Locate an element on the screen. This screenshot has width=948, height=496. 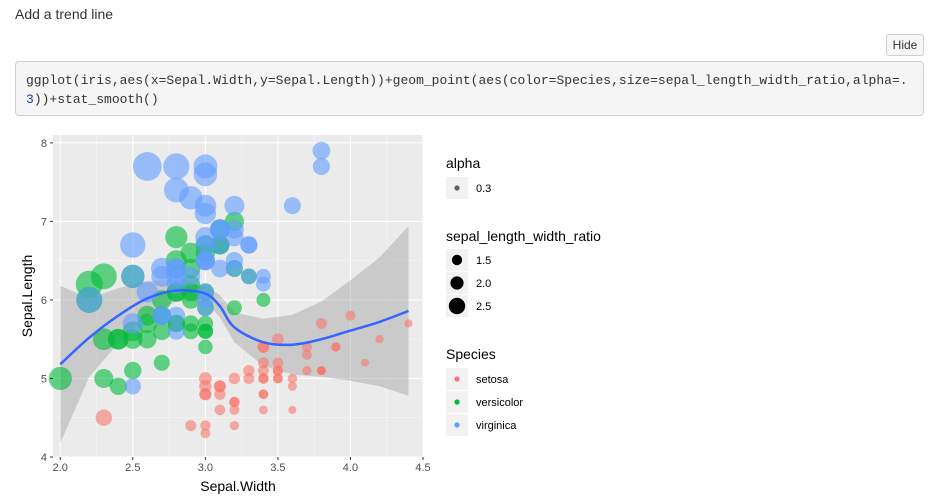
code-number-literal: .3 is located at coordinates (467, 90).